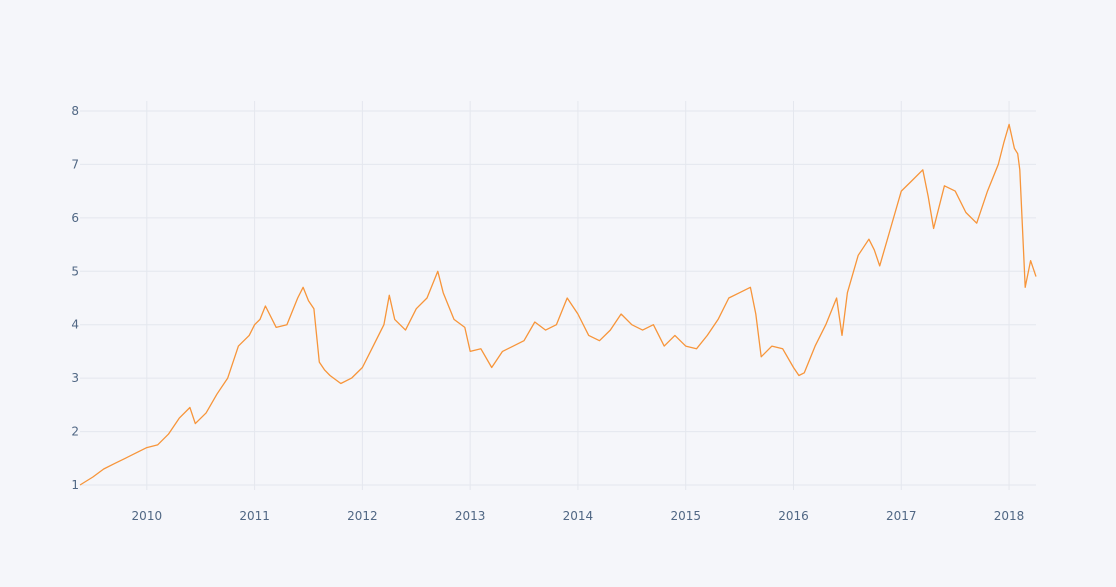 The width and height of the screenshot is (1116, 587). I want to click on x-tick-label: 2014, so click(578, 516).